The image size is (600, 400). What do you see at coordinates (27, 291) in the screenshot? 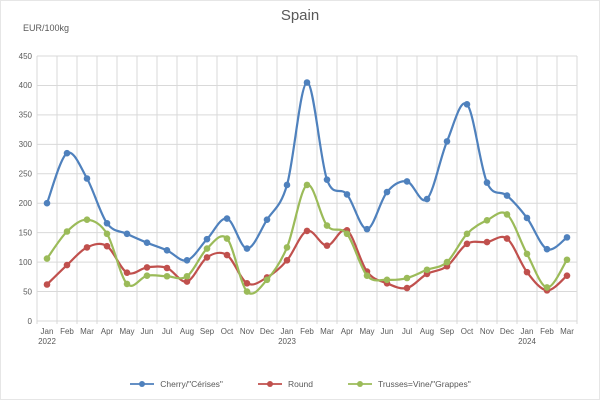
I see `svg-text: 50` at bounding box center [27, 291].